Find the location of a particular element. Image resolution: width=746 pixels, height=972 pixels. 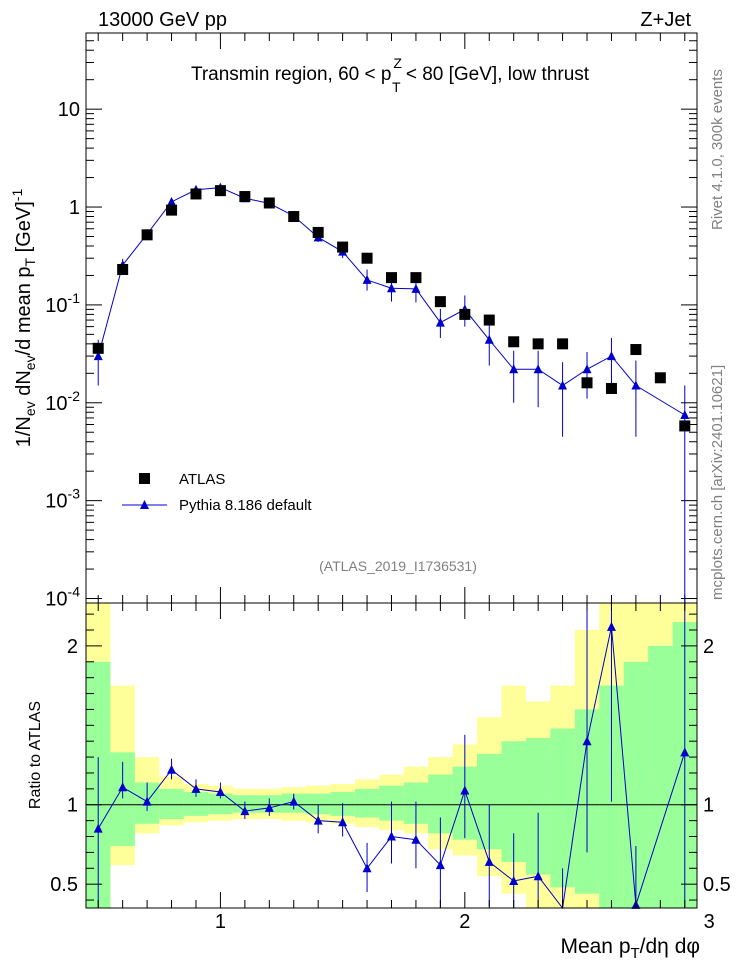

ratio-y-axis-label: Ratio to ATLAS is located at coordinates (35, 755).